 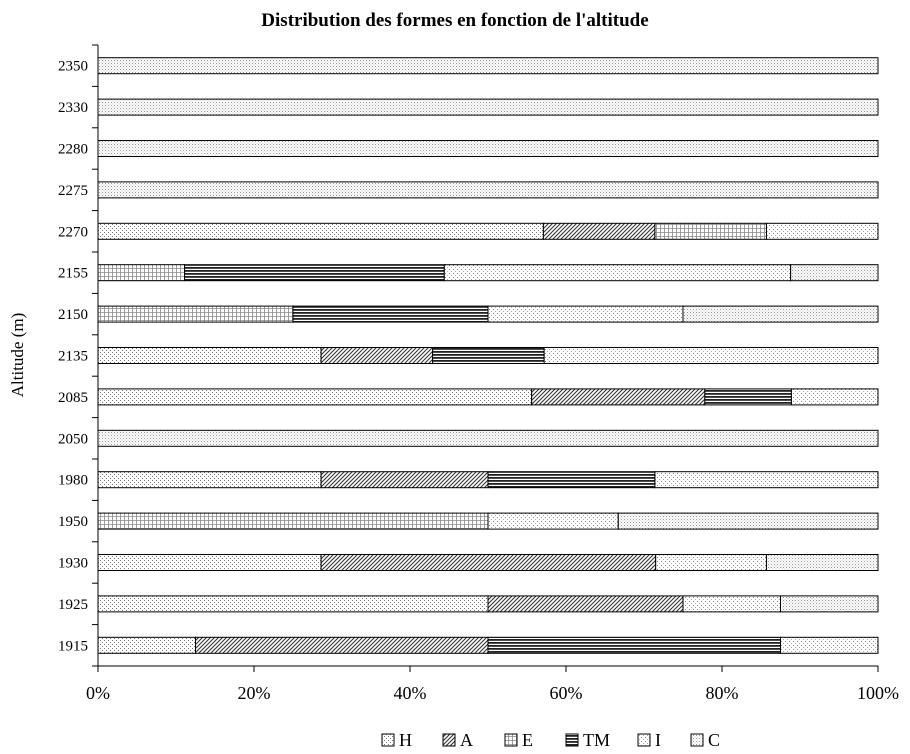 I want to click on legend-item-i: I, so click(x=649, y=740).